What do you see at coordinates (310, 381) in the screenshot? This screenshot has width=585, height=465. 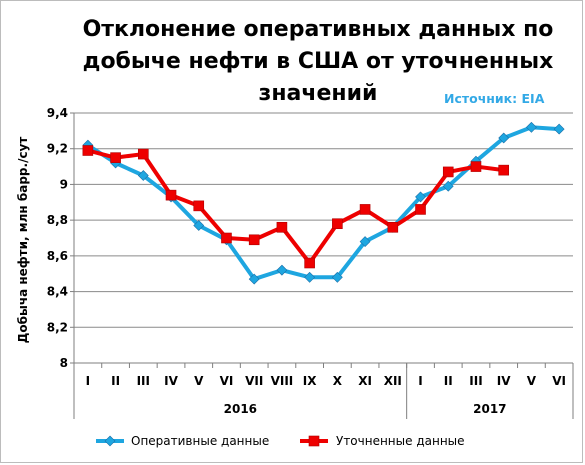 I see `x-tick-label: IX` at bounding box center [310, 381].